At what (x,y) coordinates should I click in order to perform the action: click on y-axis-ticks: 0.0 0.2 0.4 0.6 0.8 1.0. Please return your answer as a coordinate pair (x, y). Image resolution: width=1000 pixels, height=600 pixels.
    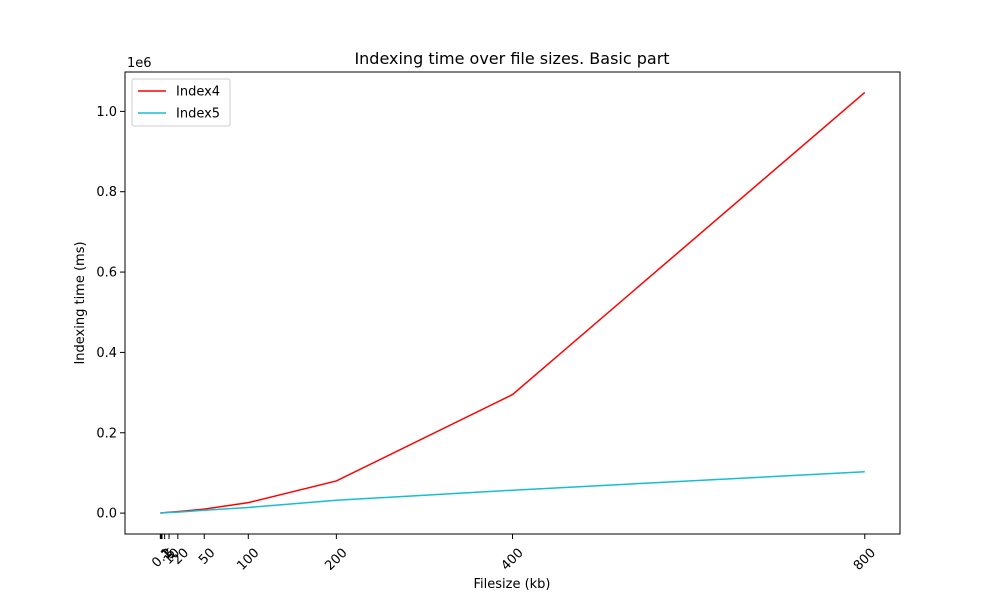
    Looking at the image, I should click on (110, 313).